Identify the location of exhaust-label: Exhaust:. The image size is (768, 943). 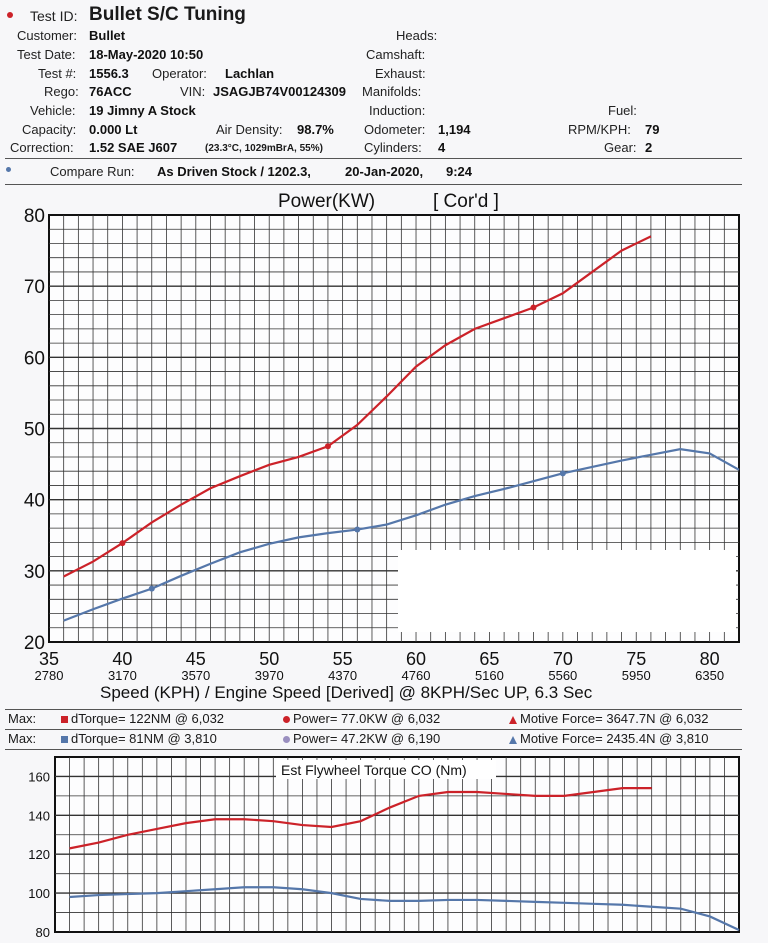
(400, 73).